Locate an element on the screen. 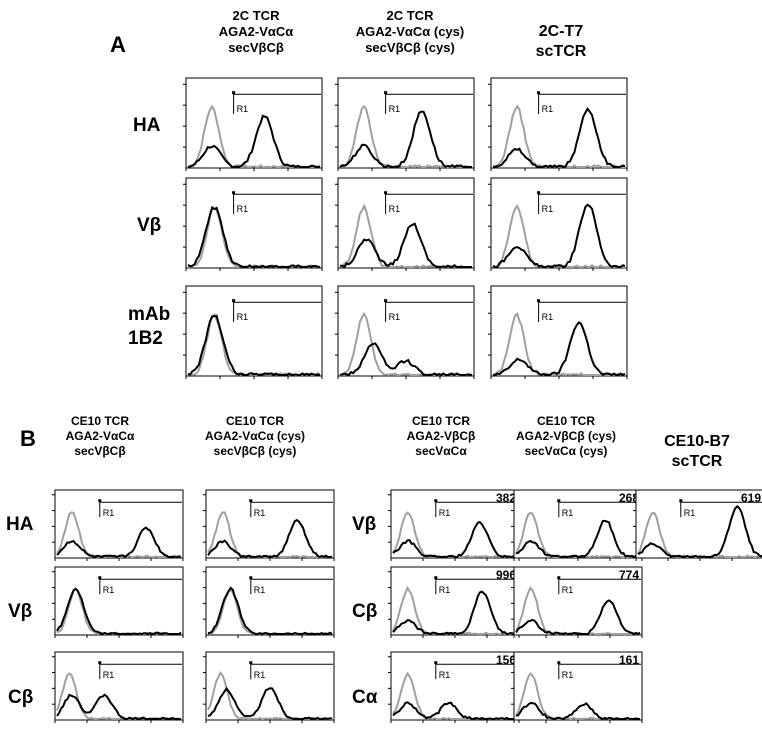 The height and width of the screenshot is (734, 762). b-col1-line2: AGA2-VαCα is located at coordinates (100, 436).